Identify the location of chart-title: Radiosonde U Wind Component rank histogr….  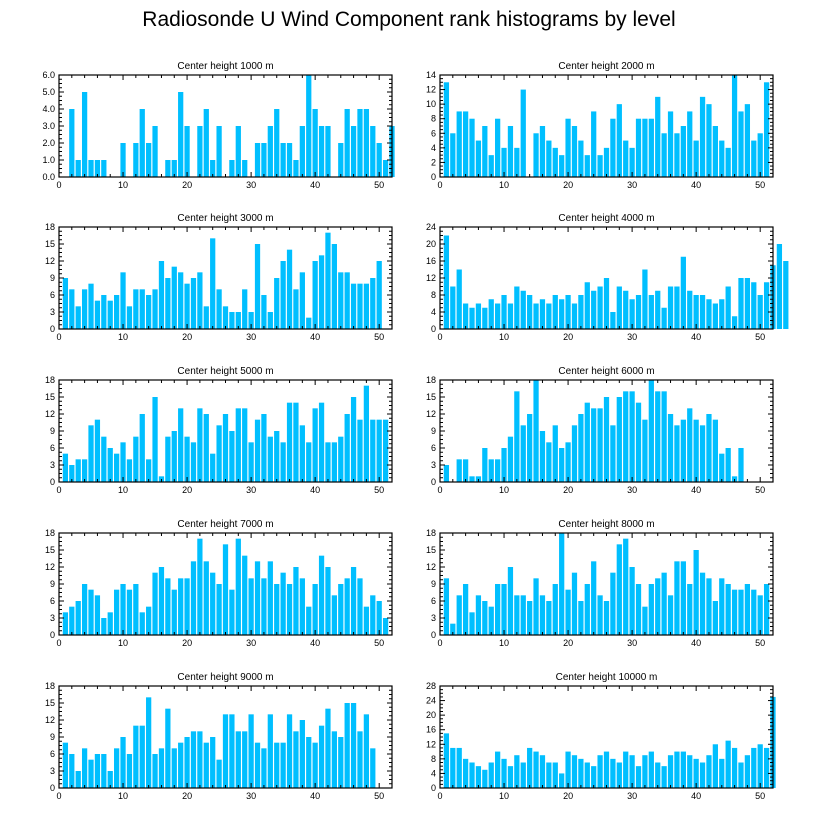
(409, 19).